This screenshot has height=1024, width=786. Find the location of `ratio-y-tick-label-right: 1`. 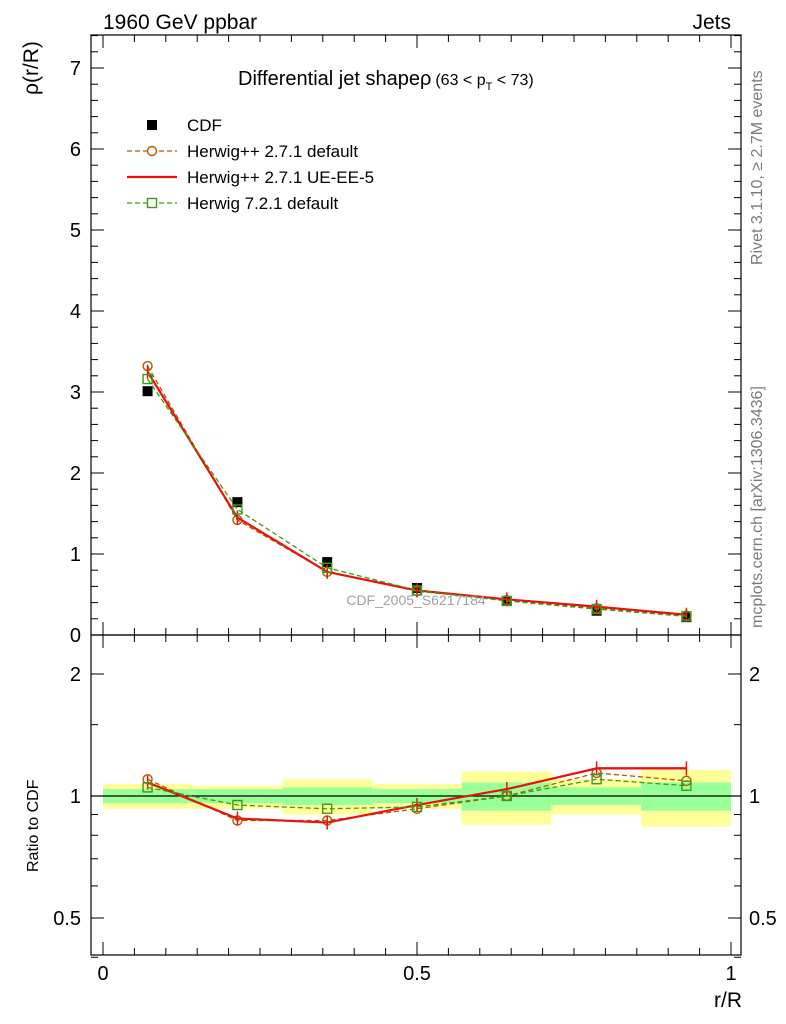

ratio-y-tick-label-right: 1 is located at coordinates (754, 797).